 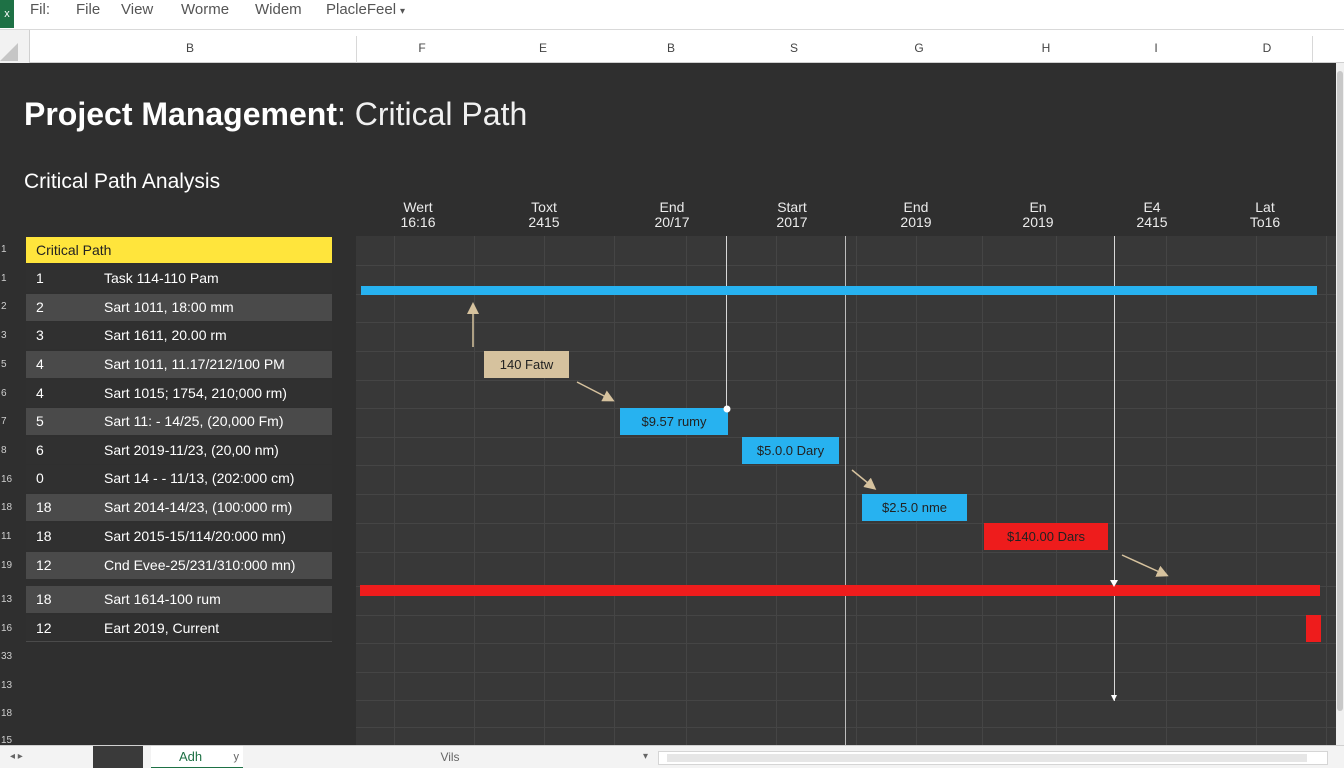 I want to click on row-number: 2, so click(x=4, y=306).